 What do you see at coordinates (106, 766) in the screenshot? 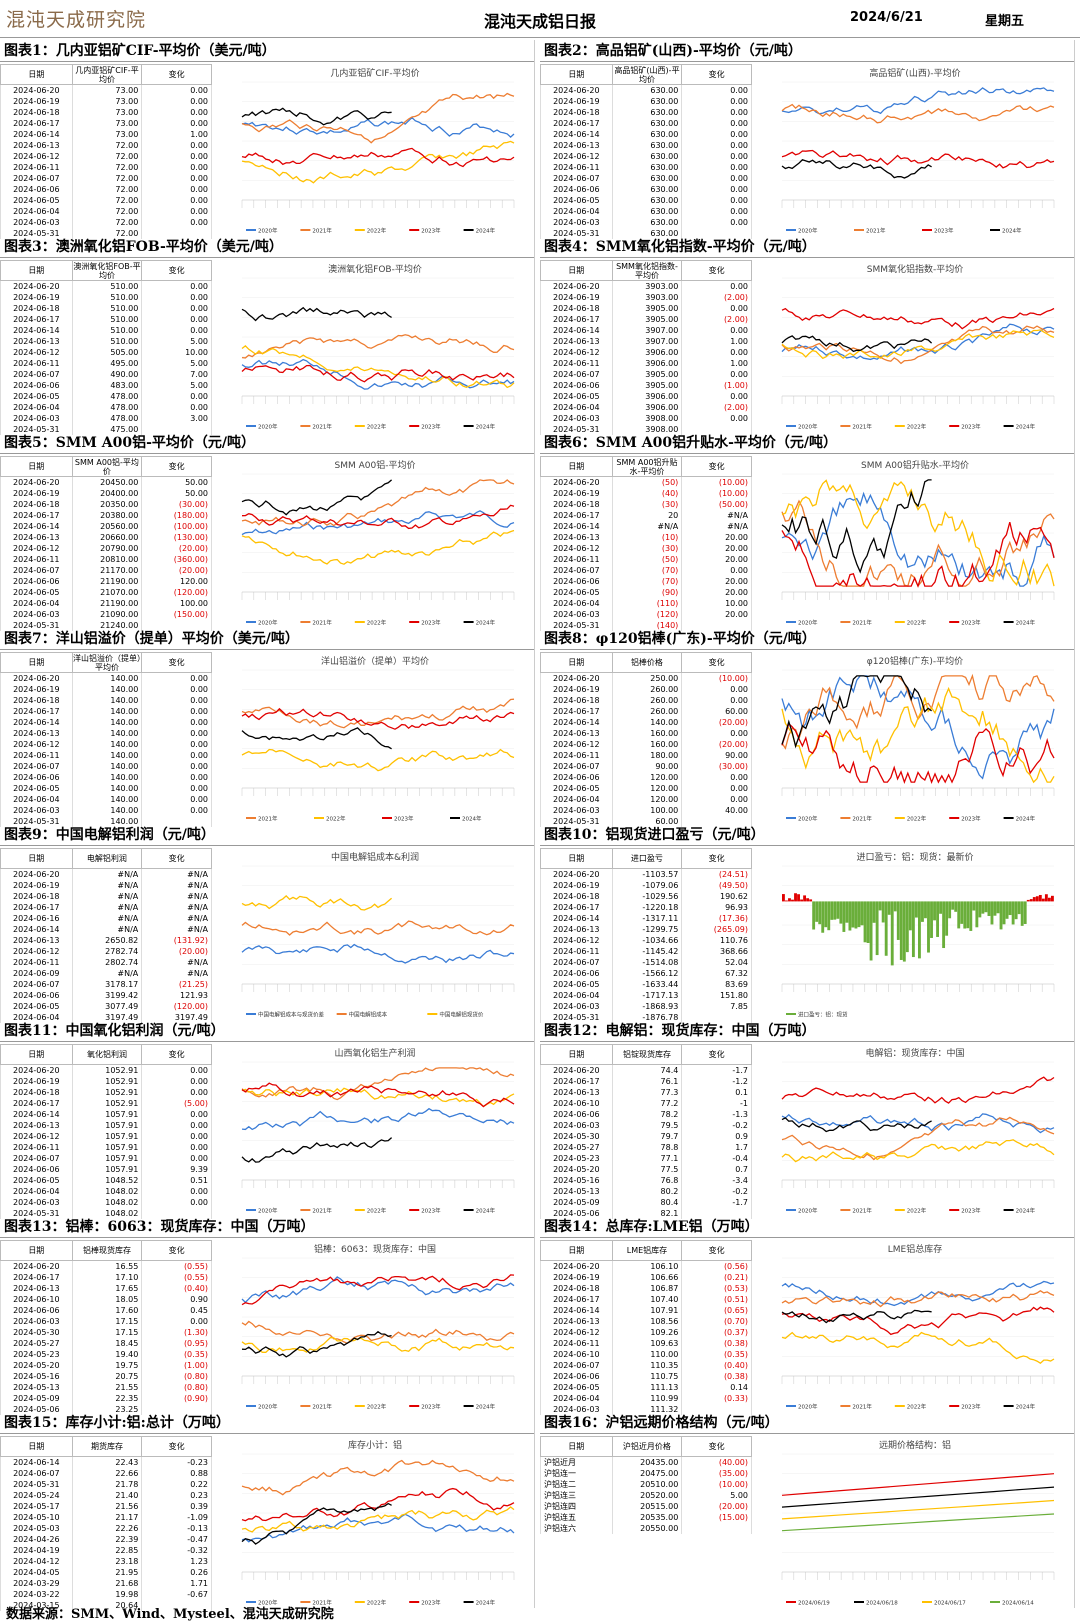
I see `table-row: 2024-06-07 140.00 0.00` at bounding box center [106, 766].